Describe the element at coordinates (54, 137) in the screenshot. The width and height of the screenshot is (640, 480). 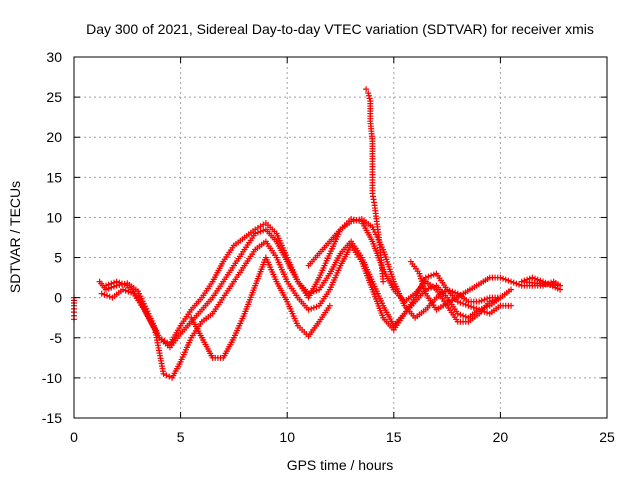
I see `y-tick-label: 20` at that location.